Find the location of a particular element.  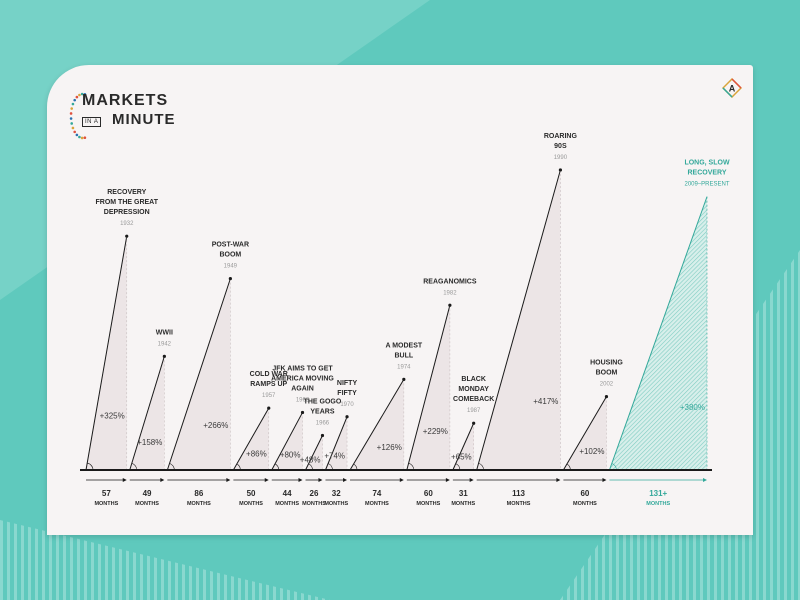

market-name: MONDAY is located at coordinates (473, 389).